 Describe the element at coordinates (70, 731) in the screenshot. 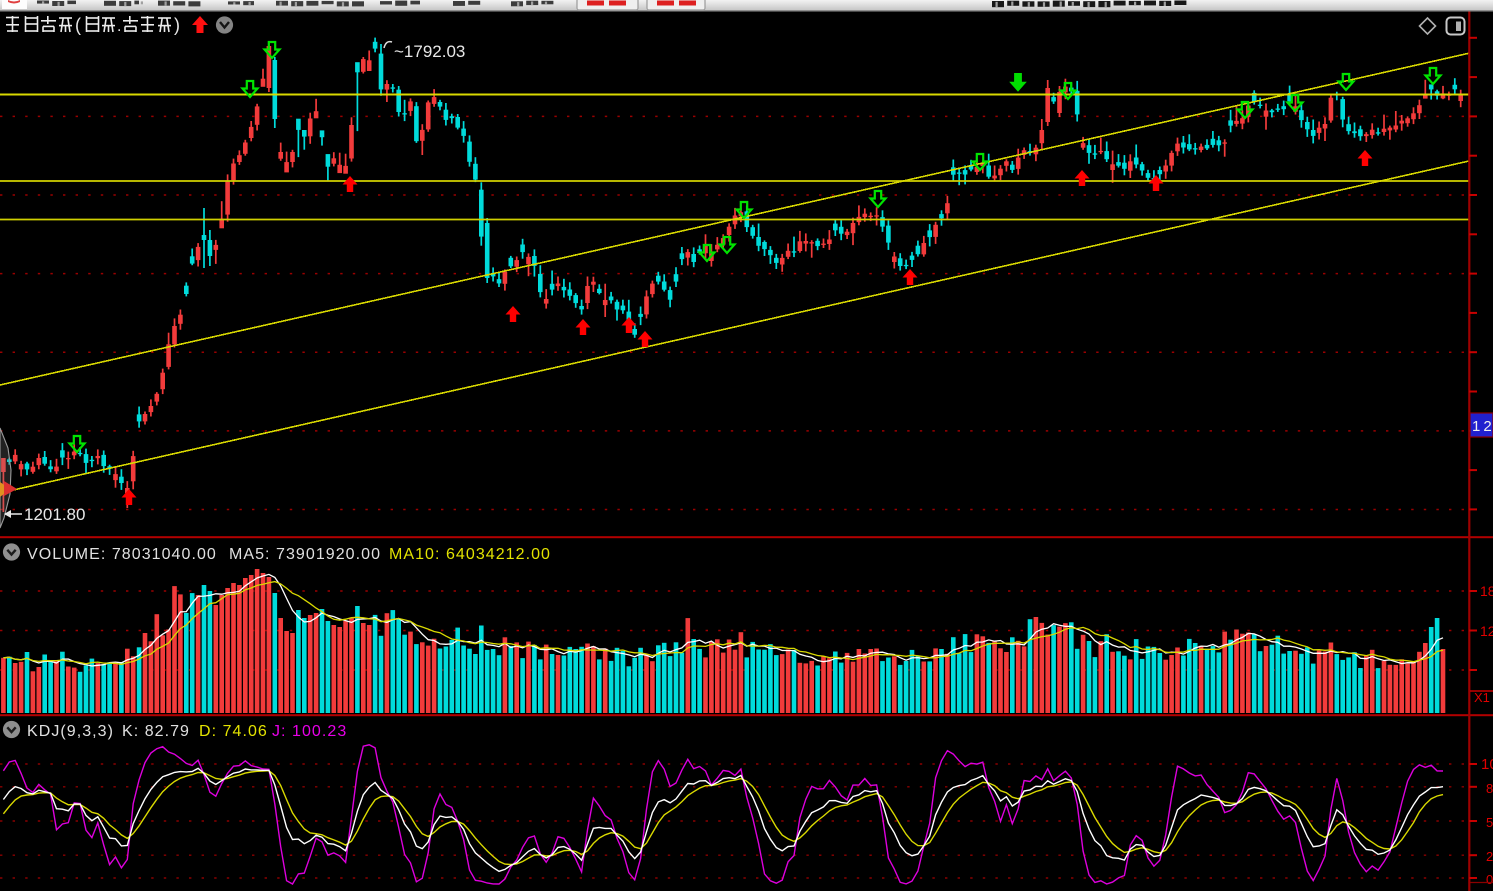

I see `svg-text: KDJ(9,3,3)` at that location.